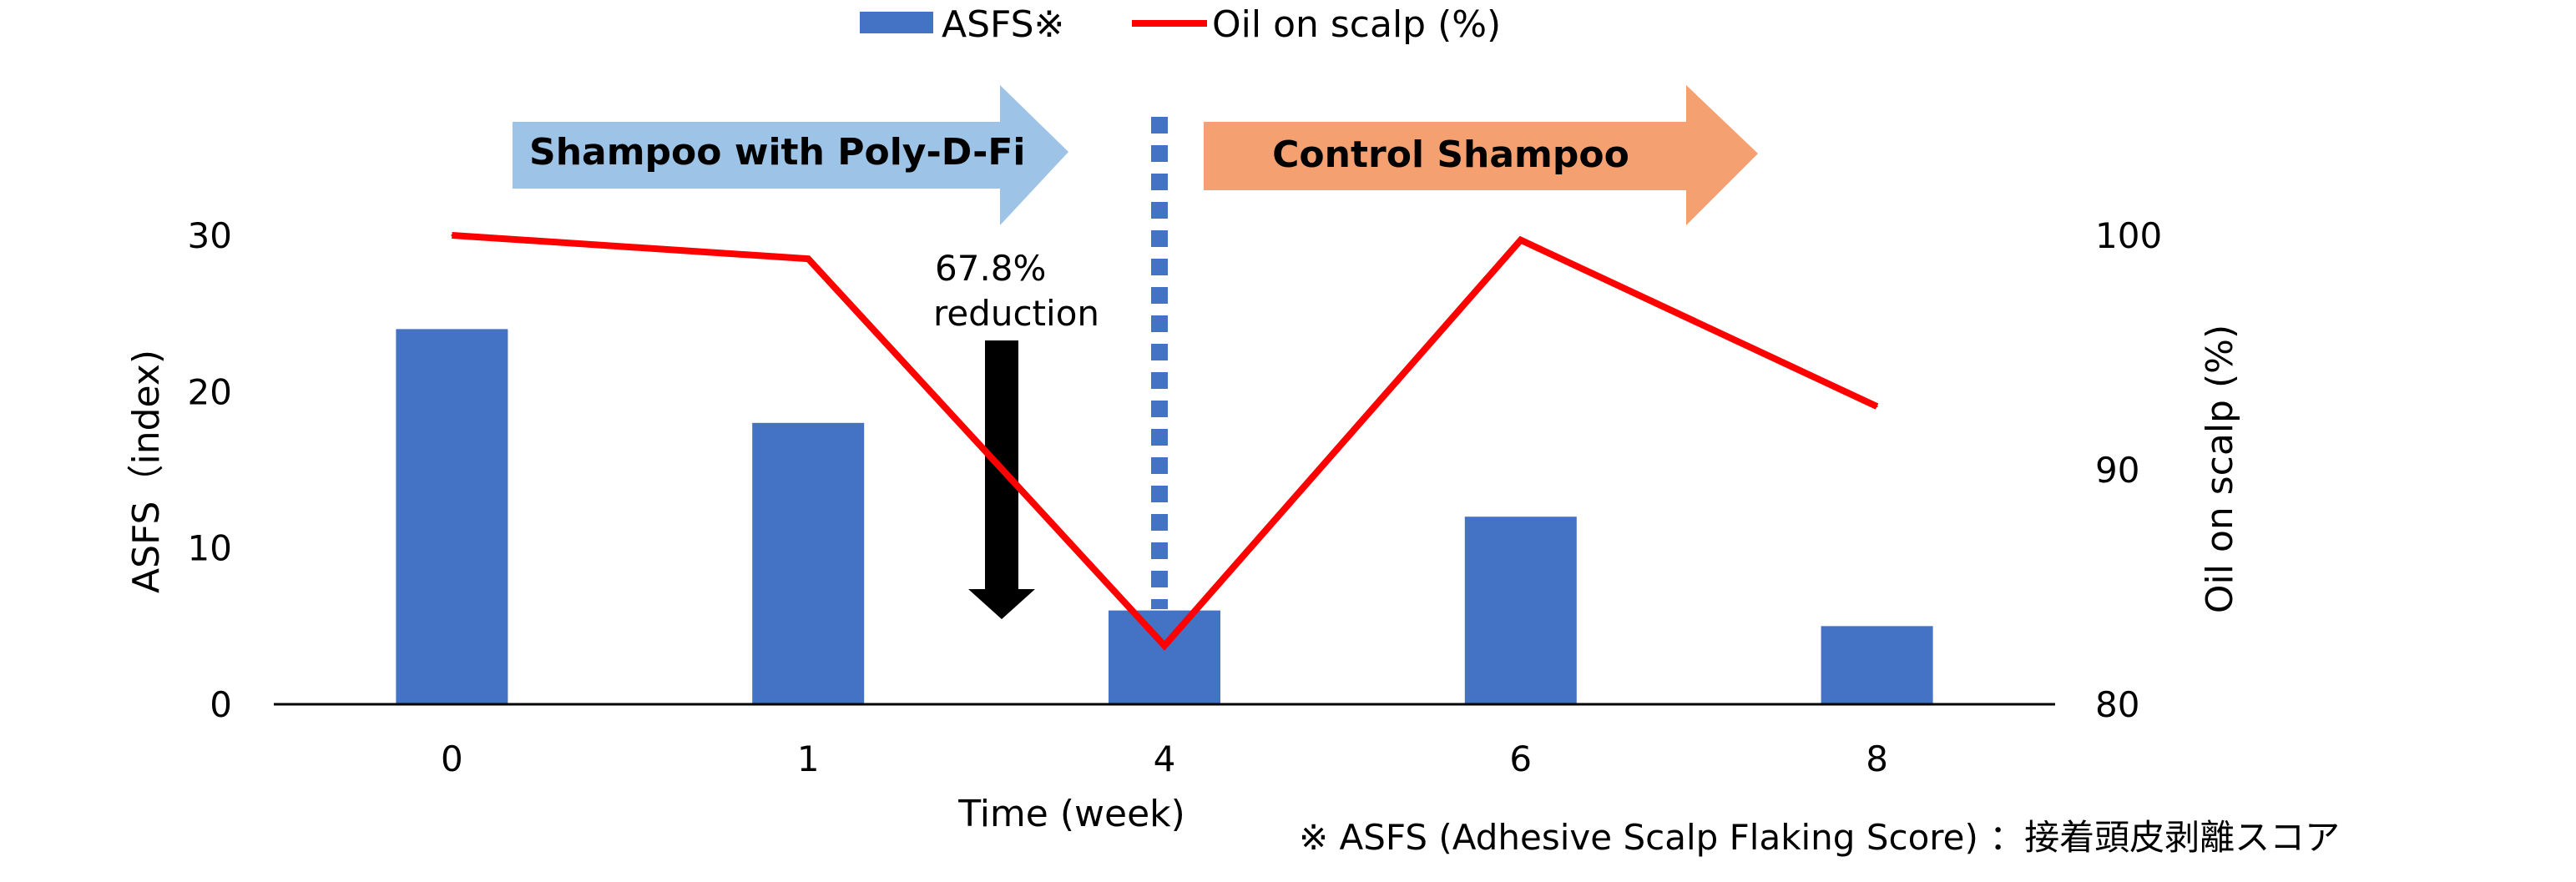 Image resolution: width=2576 pixels, height=882 pixels. Describe the element at coordinates (1180, 24) in the screenshot. I see `legend: ASFS※ Oil on scalp (%)` at that location.